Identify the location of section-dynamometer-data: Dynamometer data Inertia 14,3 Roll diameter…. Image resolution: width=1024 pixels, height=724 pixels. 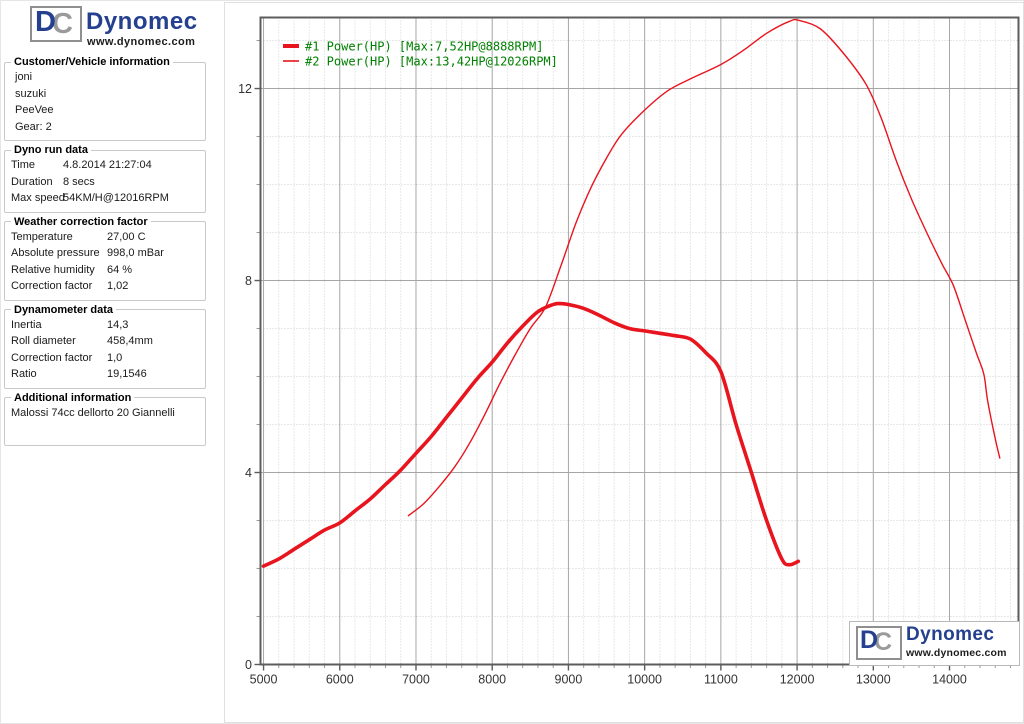
(105, 346).